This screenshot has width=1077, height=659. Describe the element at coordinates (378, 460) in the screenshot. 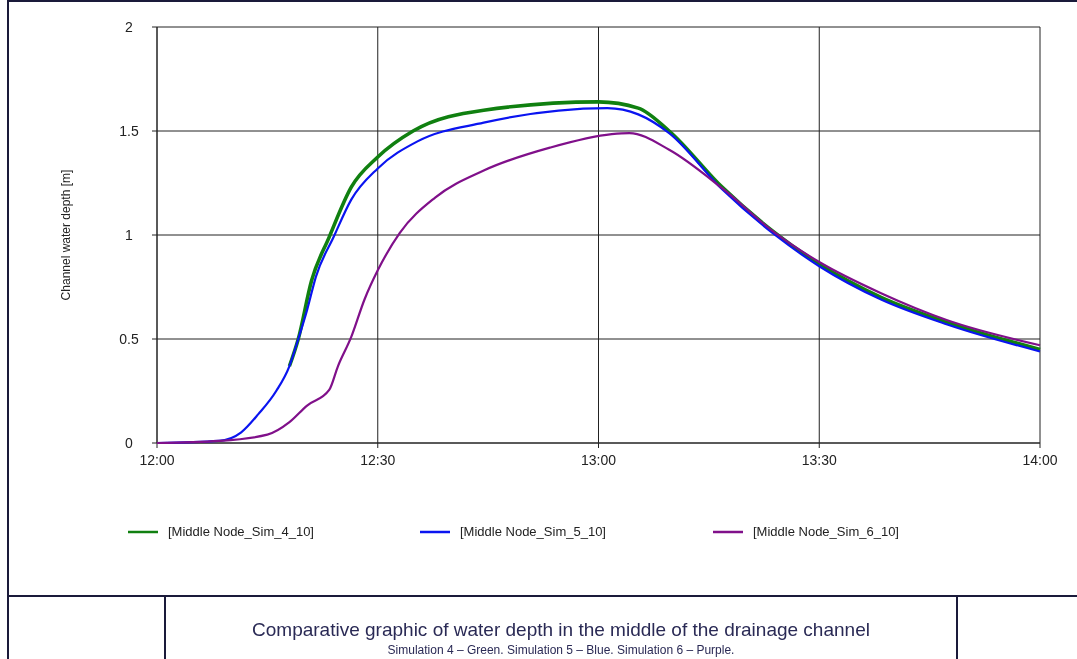

I see `x-tick-label: 12:30` at that location.